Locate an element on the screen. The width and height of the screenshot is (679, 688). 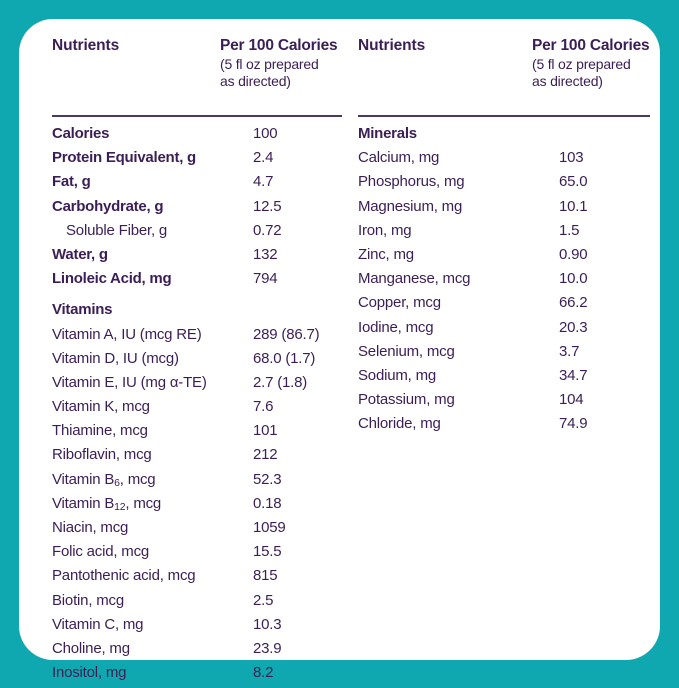
nutrient-row: Vitamin E, IU (mg α-TE) 2.7 (1.8) is located at coordinates (197, 386).